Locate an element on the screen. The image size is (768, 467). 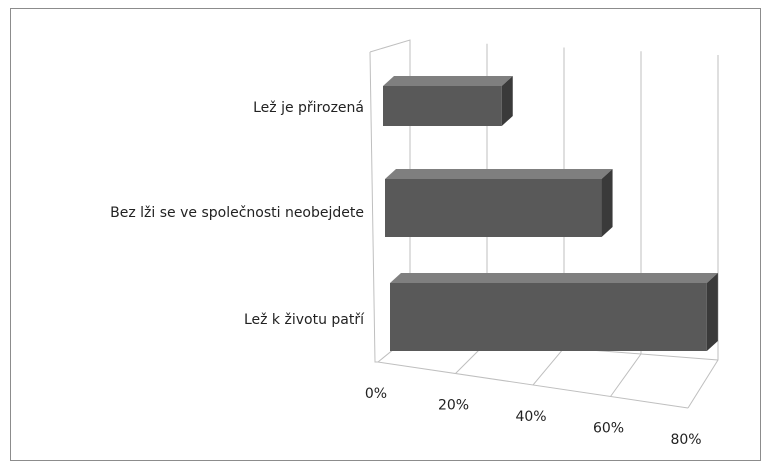
y-tick-label: Lež k životu patří is located at coordinates (304, 320).